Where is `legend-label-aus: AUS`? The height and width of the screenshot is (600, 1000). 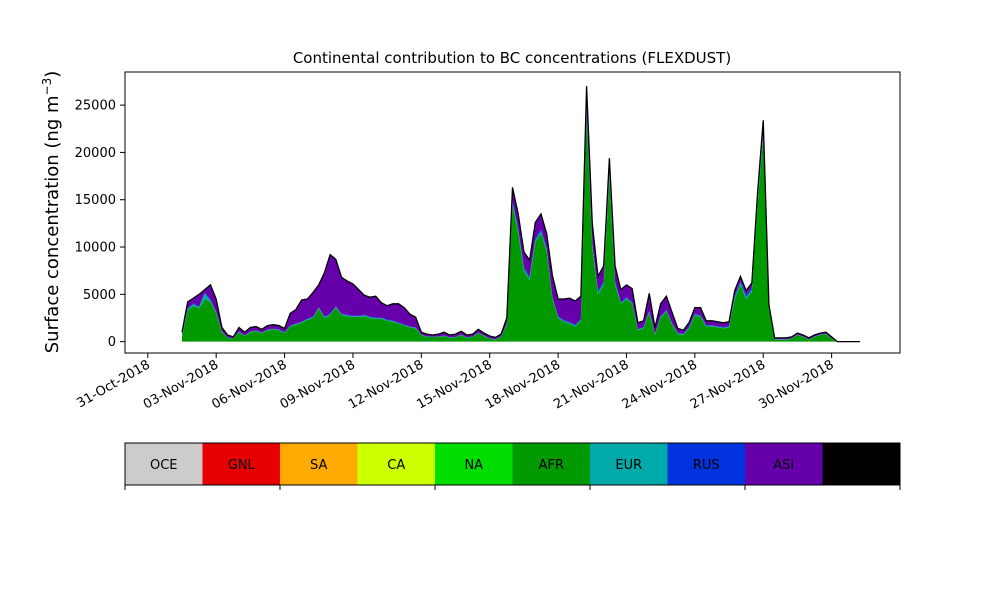
legend-label-aus: AUS is located at coordinates (861, 465).